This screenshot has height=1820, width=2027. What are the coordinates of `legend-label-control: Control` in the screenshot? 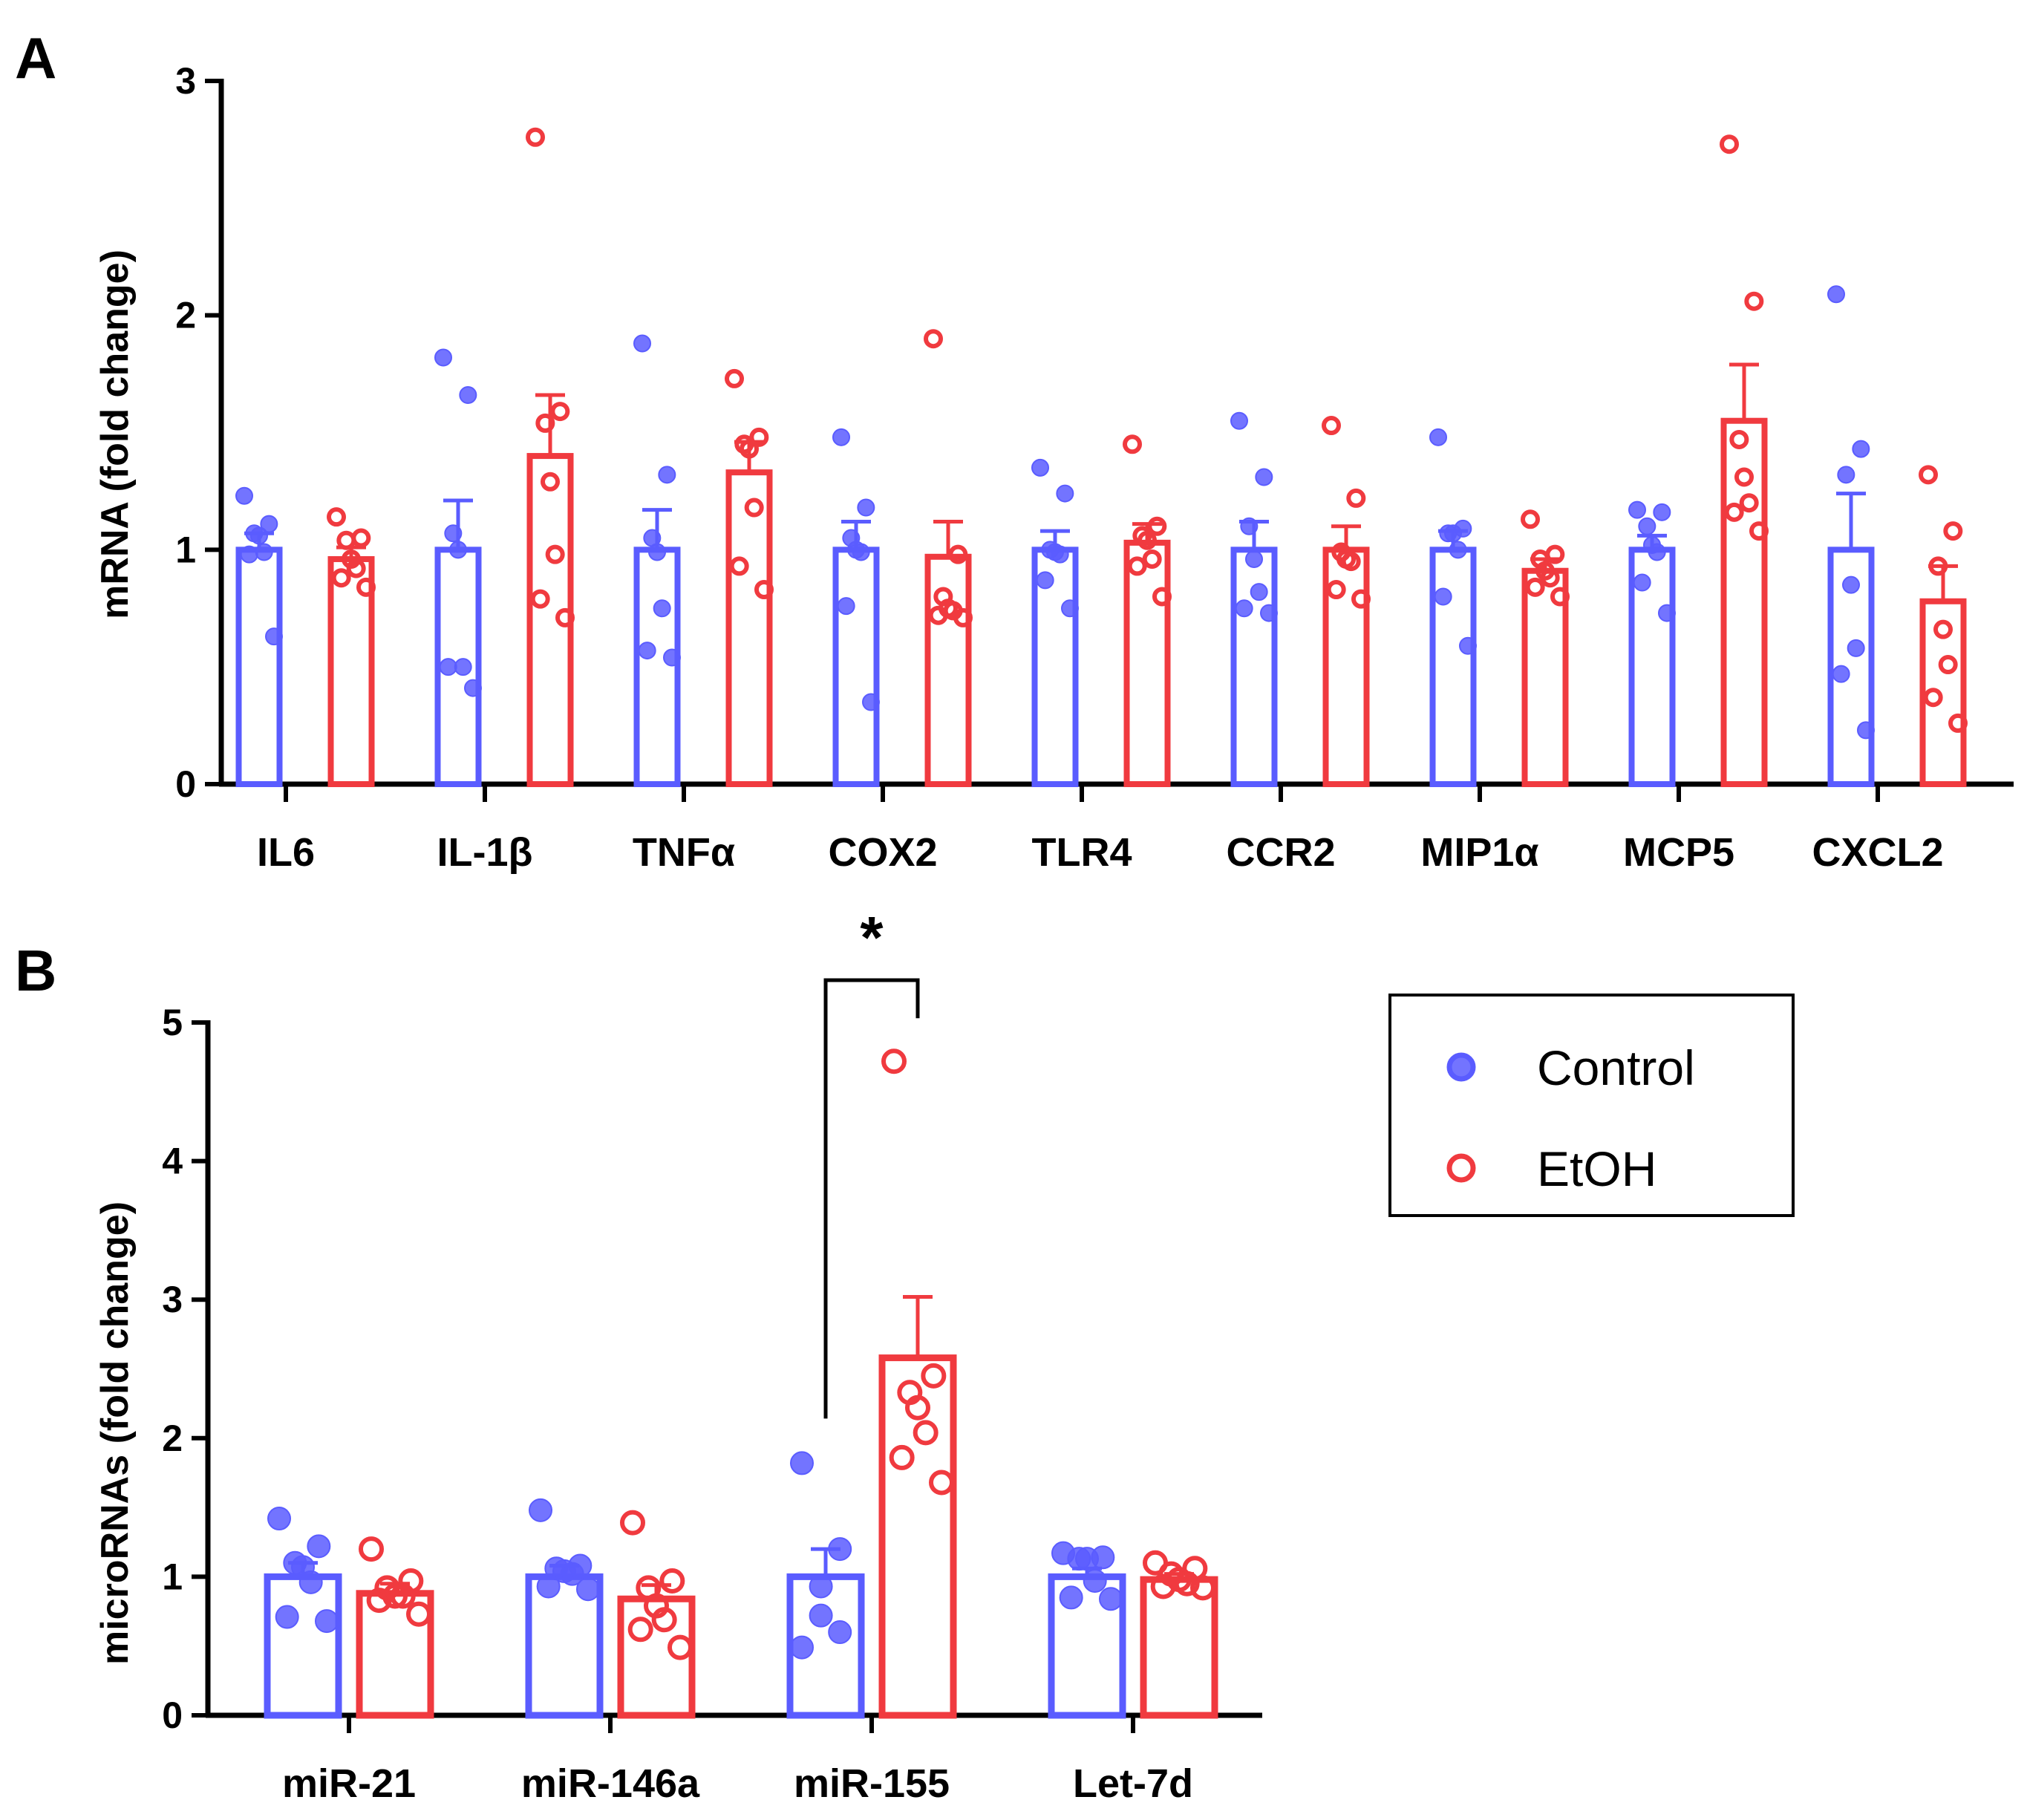 It's located at (1616, 1067).